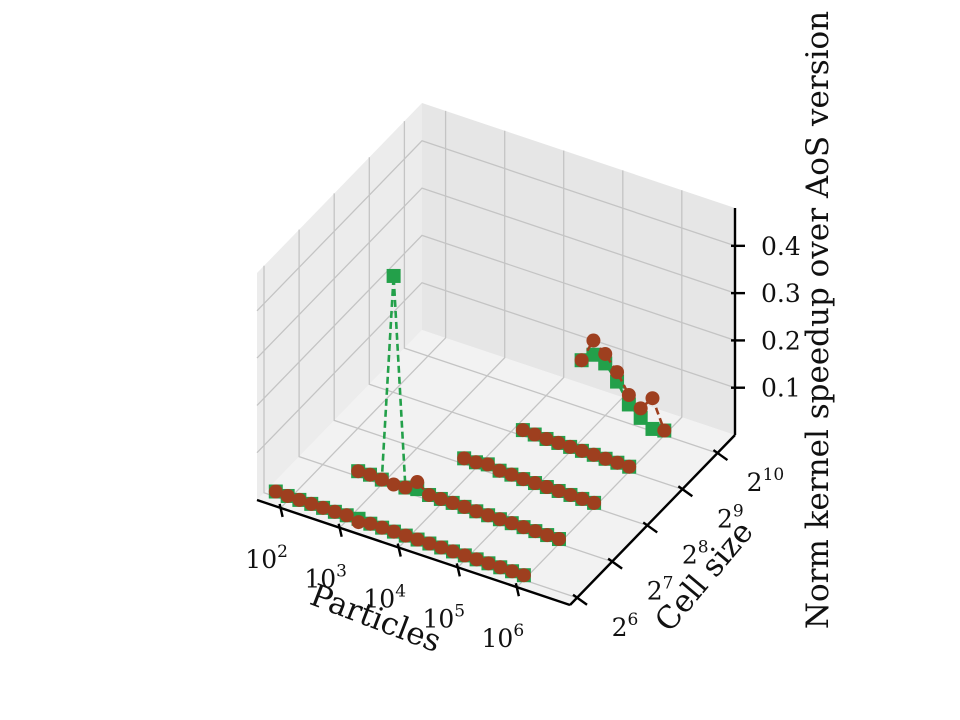  I want to click on x-tick-label-0-exp: 2, so click(282, 552).